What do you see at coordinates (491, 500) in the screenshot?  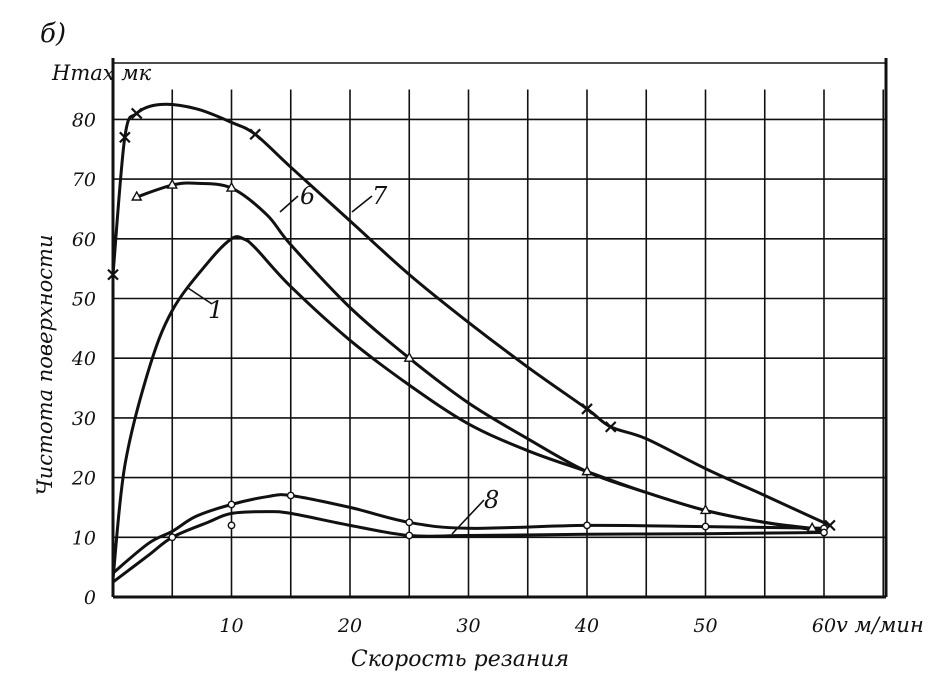 I see `curve-label-8: 8` at bounding box center [491, 500].